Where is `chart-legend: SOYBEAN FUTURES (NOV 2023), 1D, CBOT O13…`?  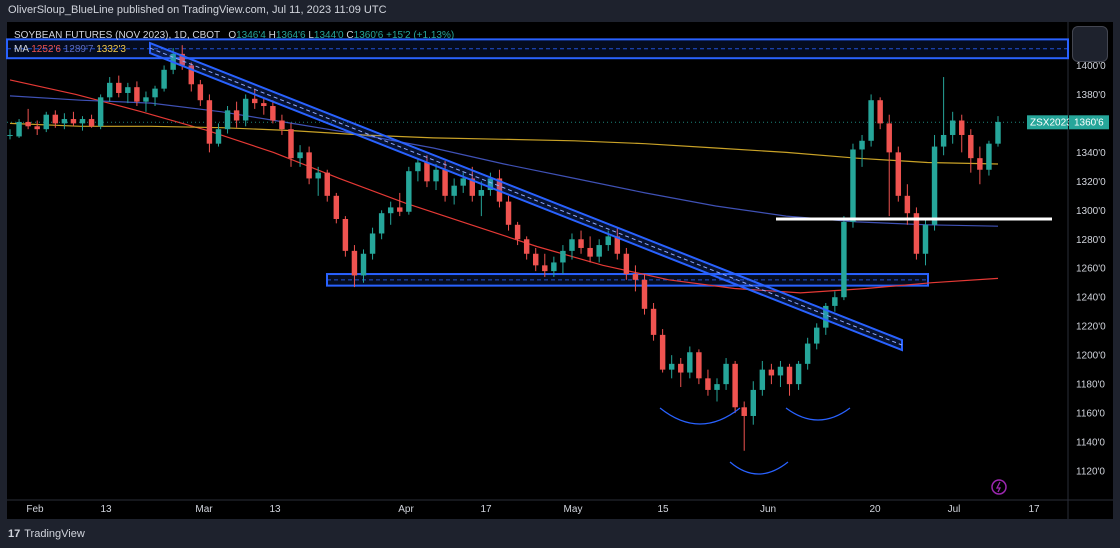
chart-legend: SOYBEAN FUTURES (NOV 2023), 1D, CBOT O13… is located at coordinates (234, 43).